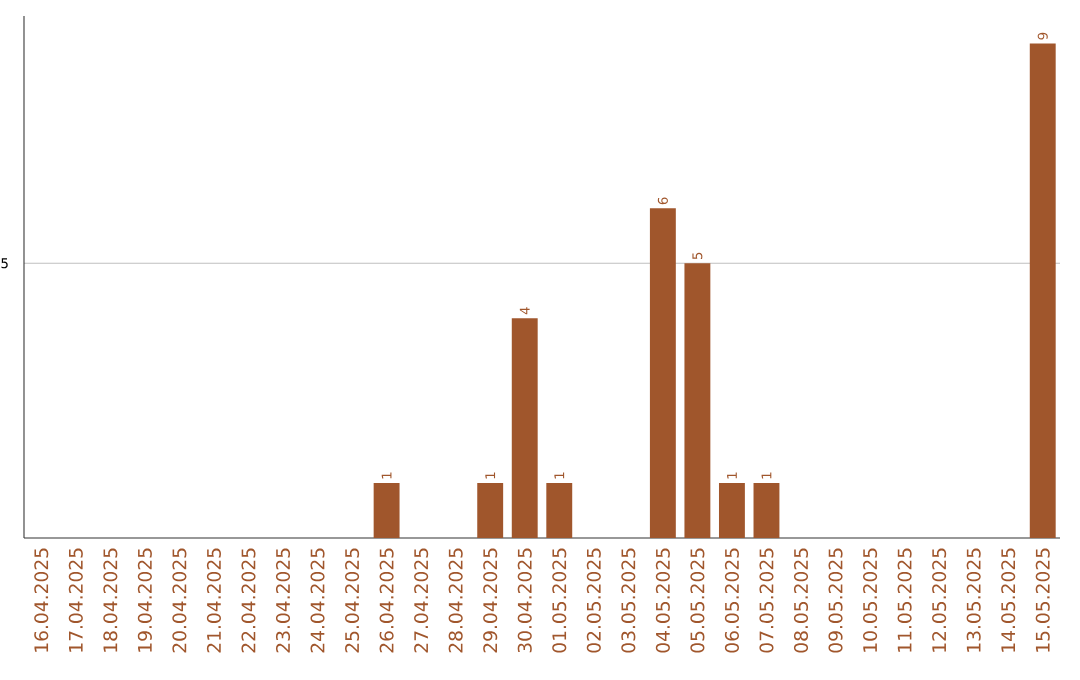 The width and height of the screenshot is (1080, 680). What do you see at coordinates (835, 600) in the screenshot?
I see `x-tick-label: 09.05.2025` at bounding box center [835, 600].